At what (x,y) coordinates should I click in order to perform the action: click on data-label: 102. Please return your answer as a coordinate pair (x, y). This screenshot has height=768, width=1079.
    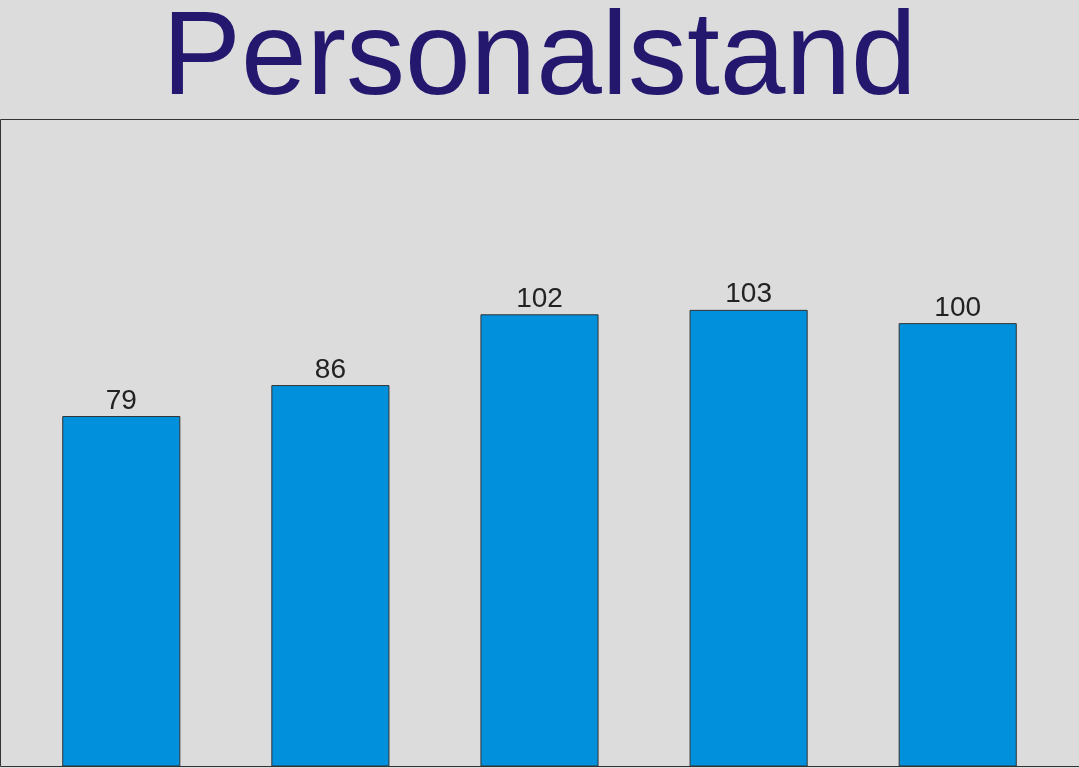
    Looking at the image, I should click on (539, 297).